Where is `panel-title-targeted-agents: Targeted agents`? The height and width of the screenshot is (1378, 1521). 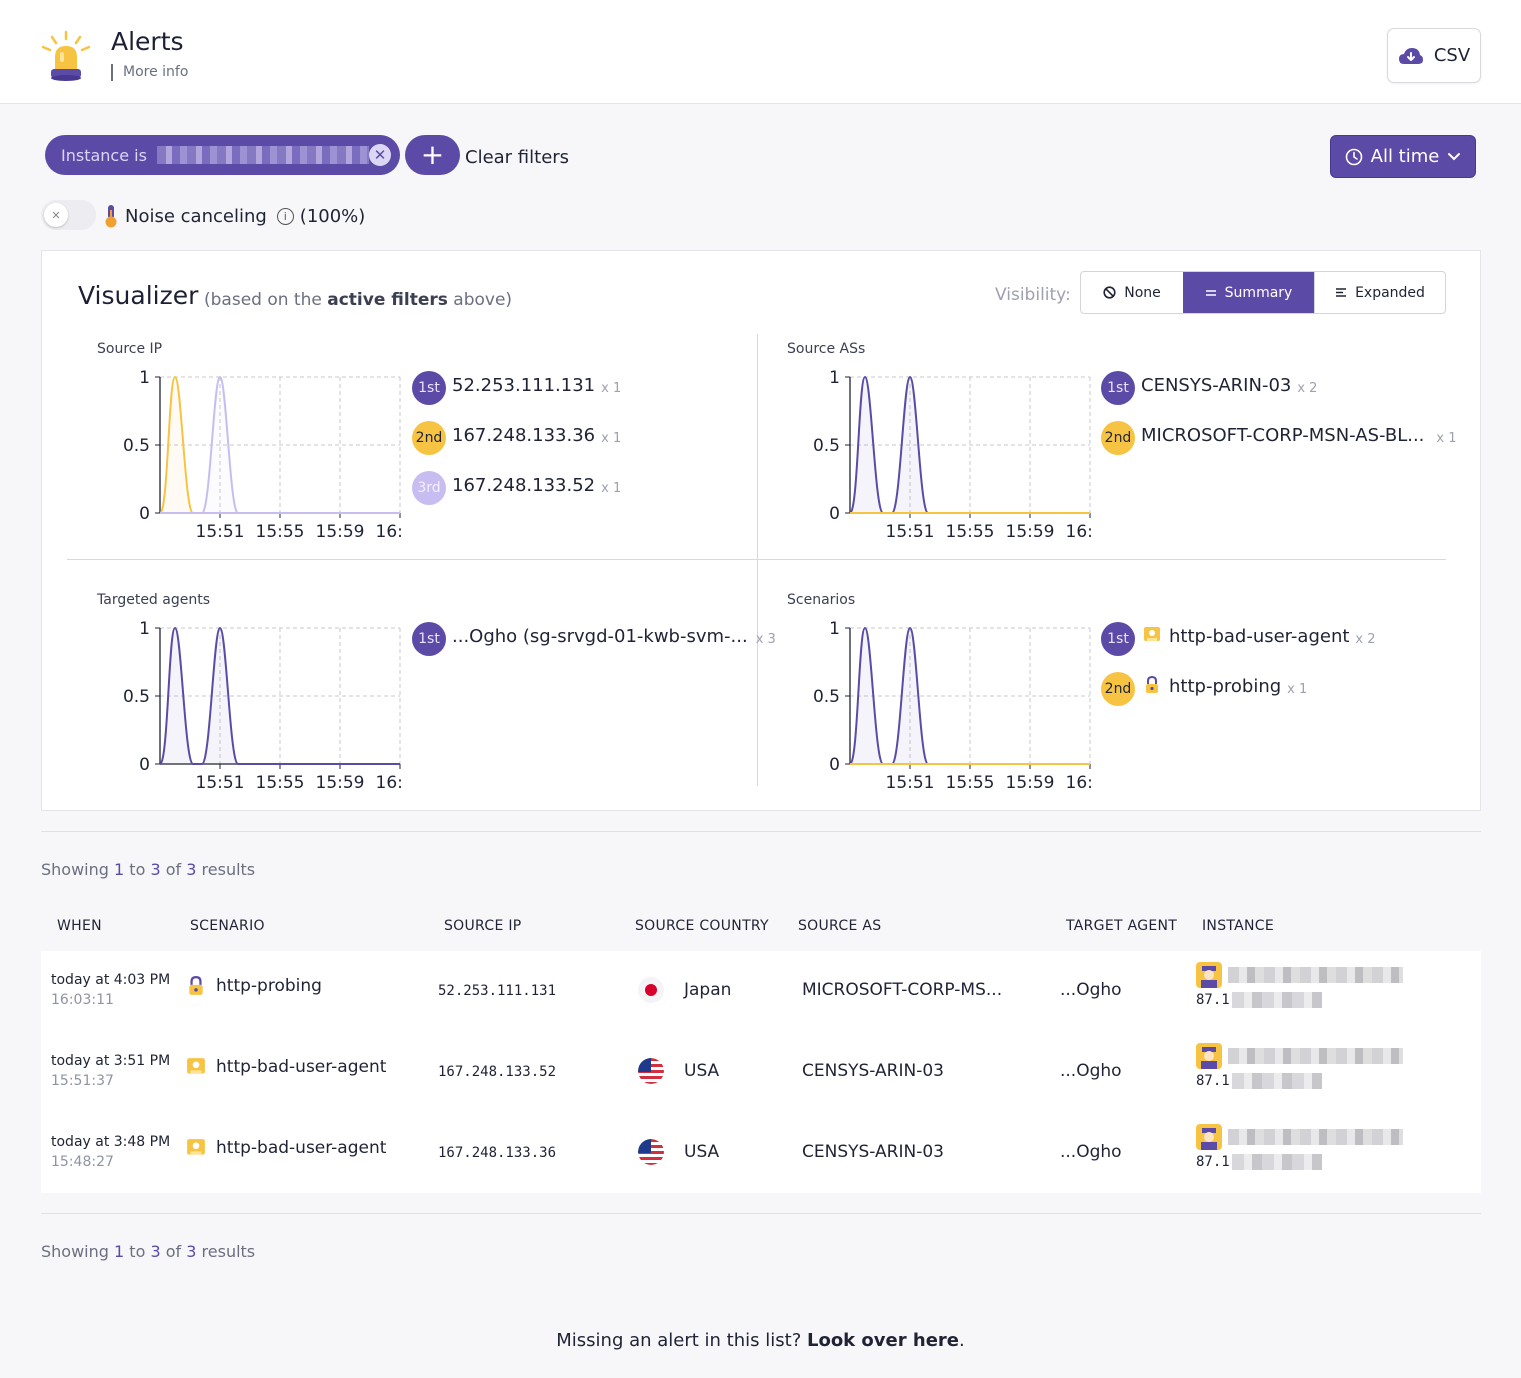
panel-title-targeted-agents: Targeted agents is located at coordinates (153, 600).